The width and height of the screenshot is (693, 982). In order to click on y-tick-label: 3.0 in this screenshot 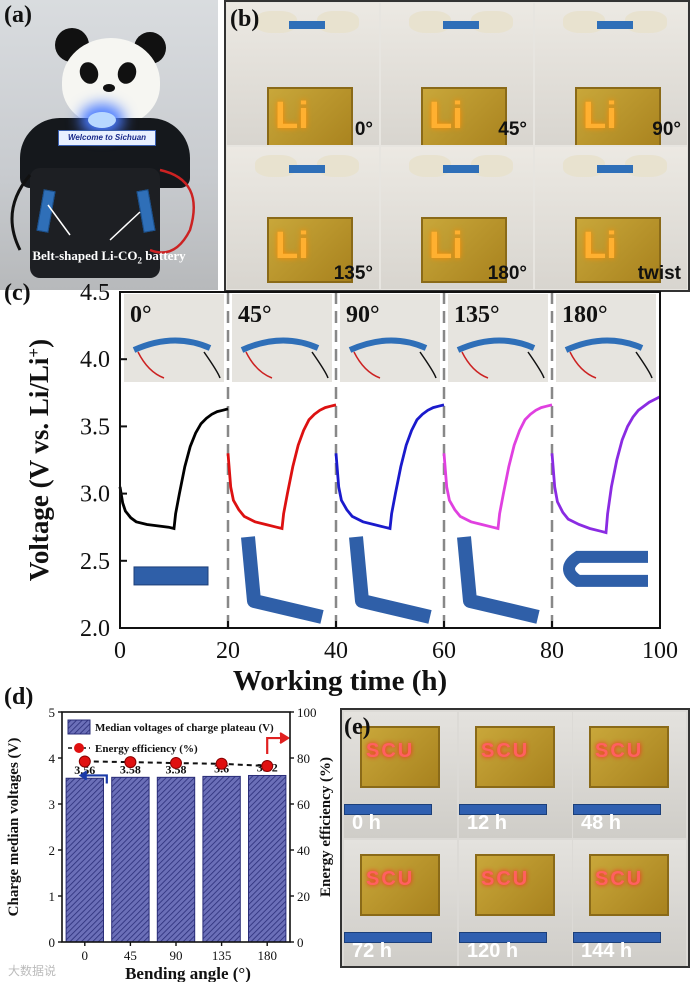, I will do `click(95, 495)`.